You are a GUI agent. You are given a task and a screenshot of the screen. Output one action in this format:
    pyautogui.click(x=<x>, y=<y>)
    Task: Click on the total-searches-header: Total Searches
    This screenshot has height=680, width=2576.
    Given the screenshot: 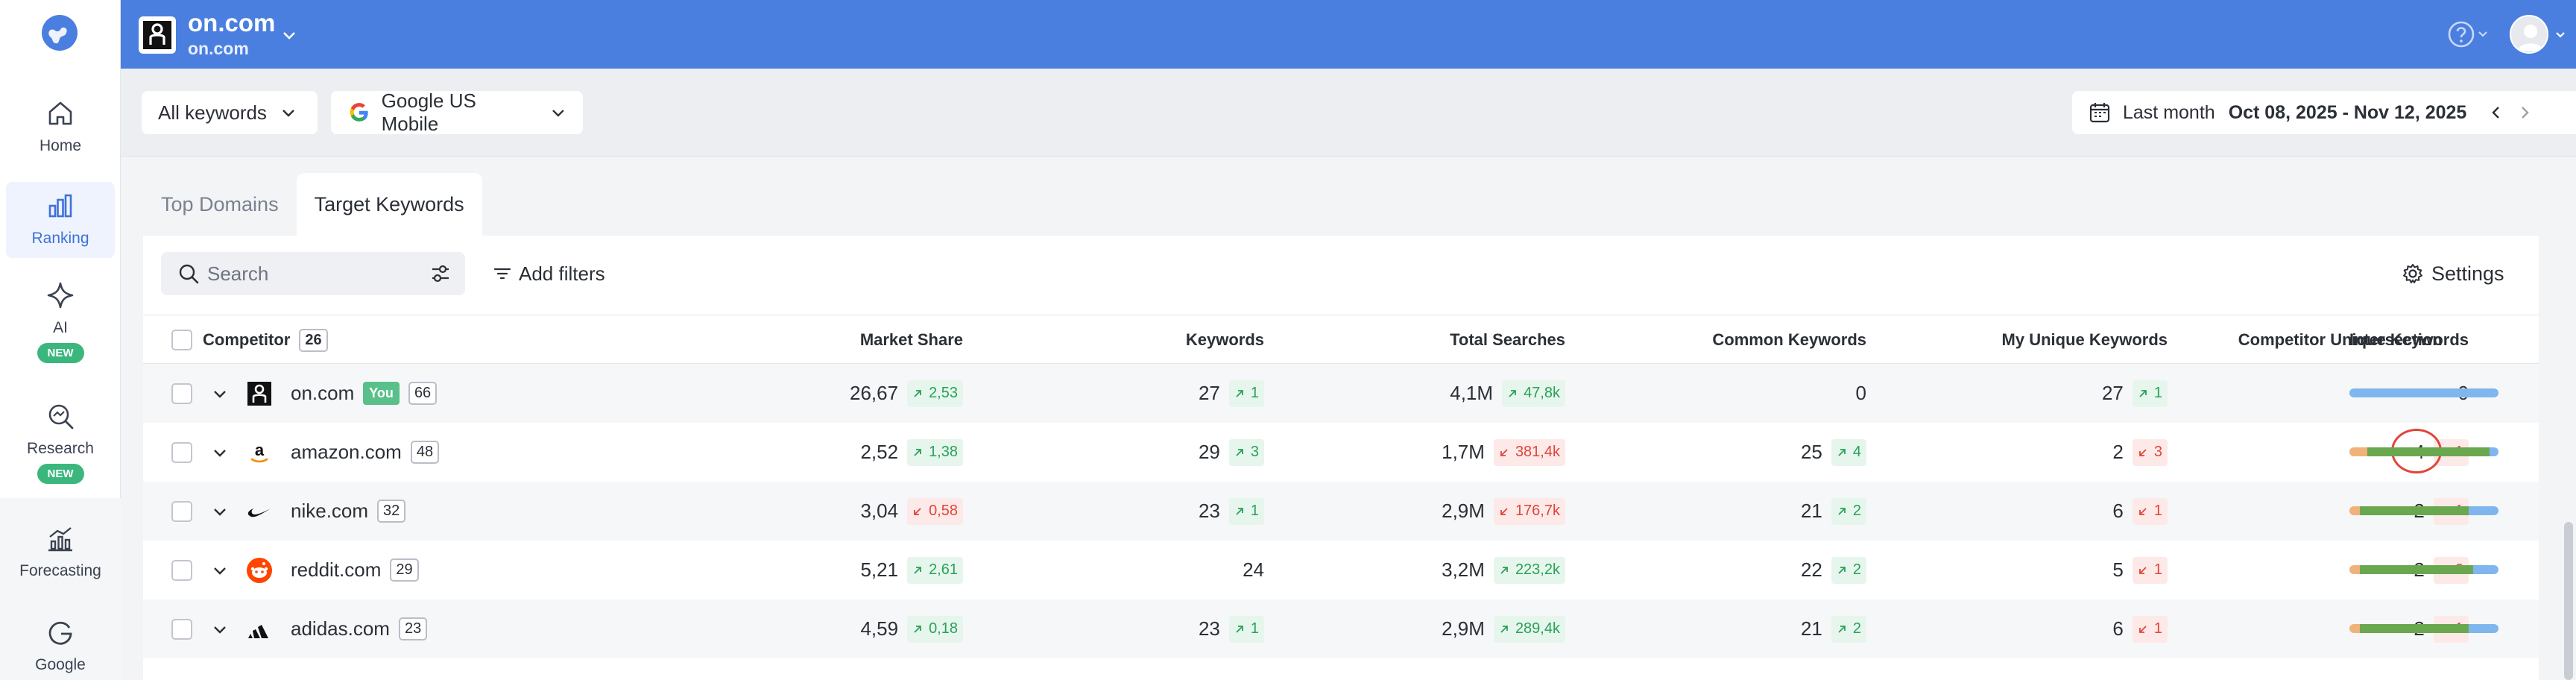 What is the action you would take?
    pyautogui.click(x=1508, y=339)
    